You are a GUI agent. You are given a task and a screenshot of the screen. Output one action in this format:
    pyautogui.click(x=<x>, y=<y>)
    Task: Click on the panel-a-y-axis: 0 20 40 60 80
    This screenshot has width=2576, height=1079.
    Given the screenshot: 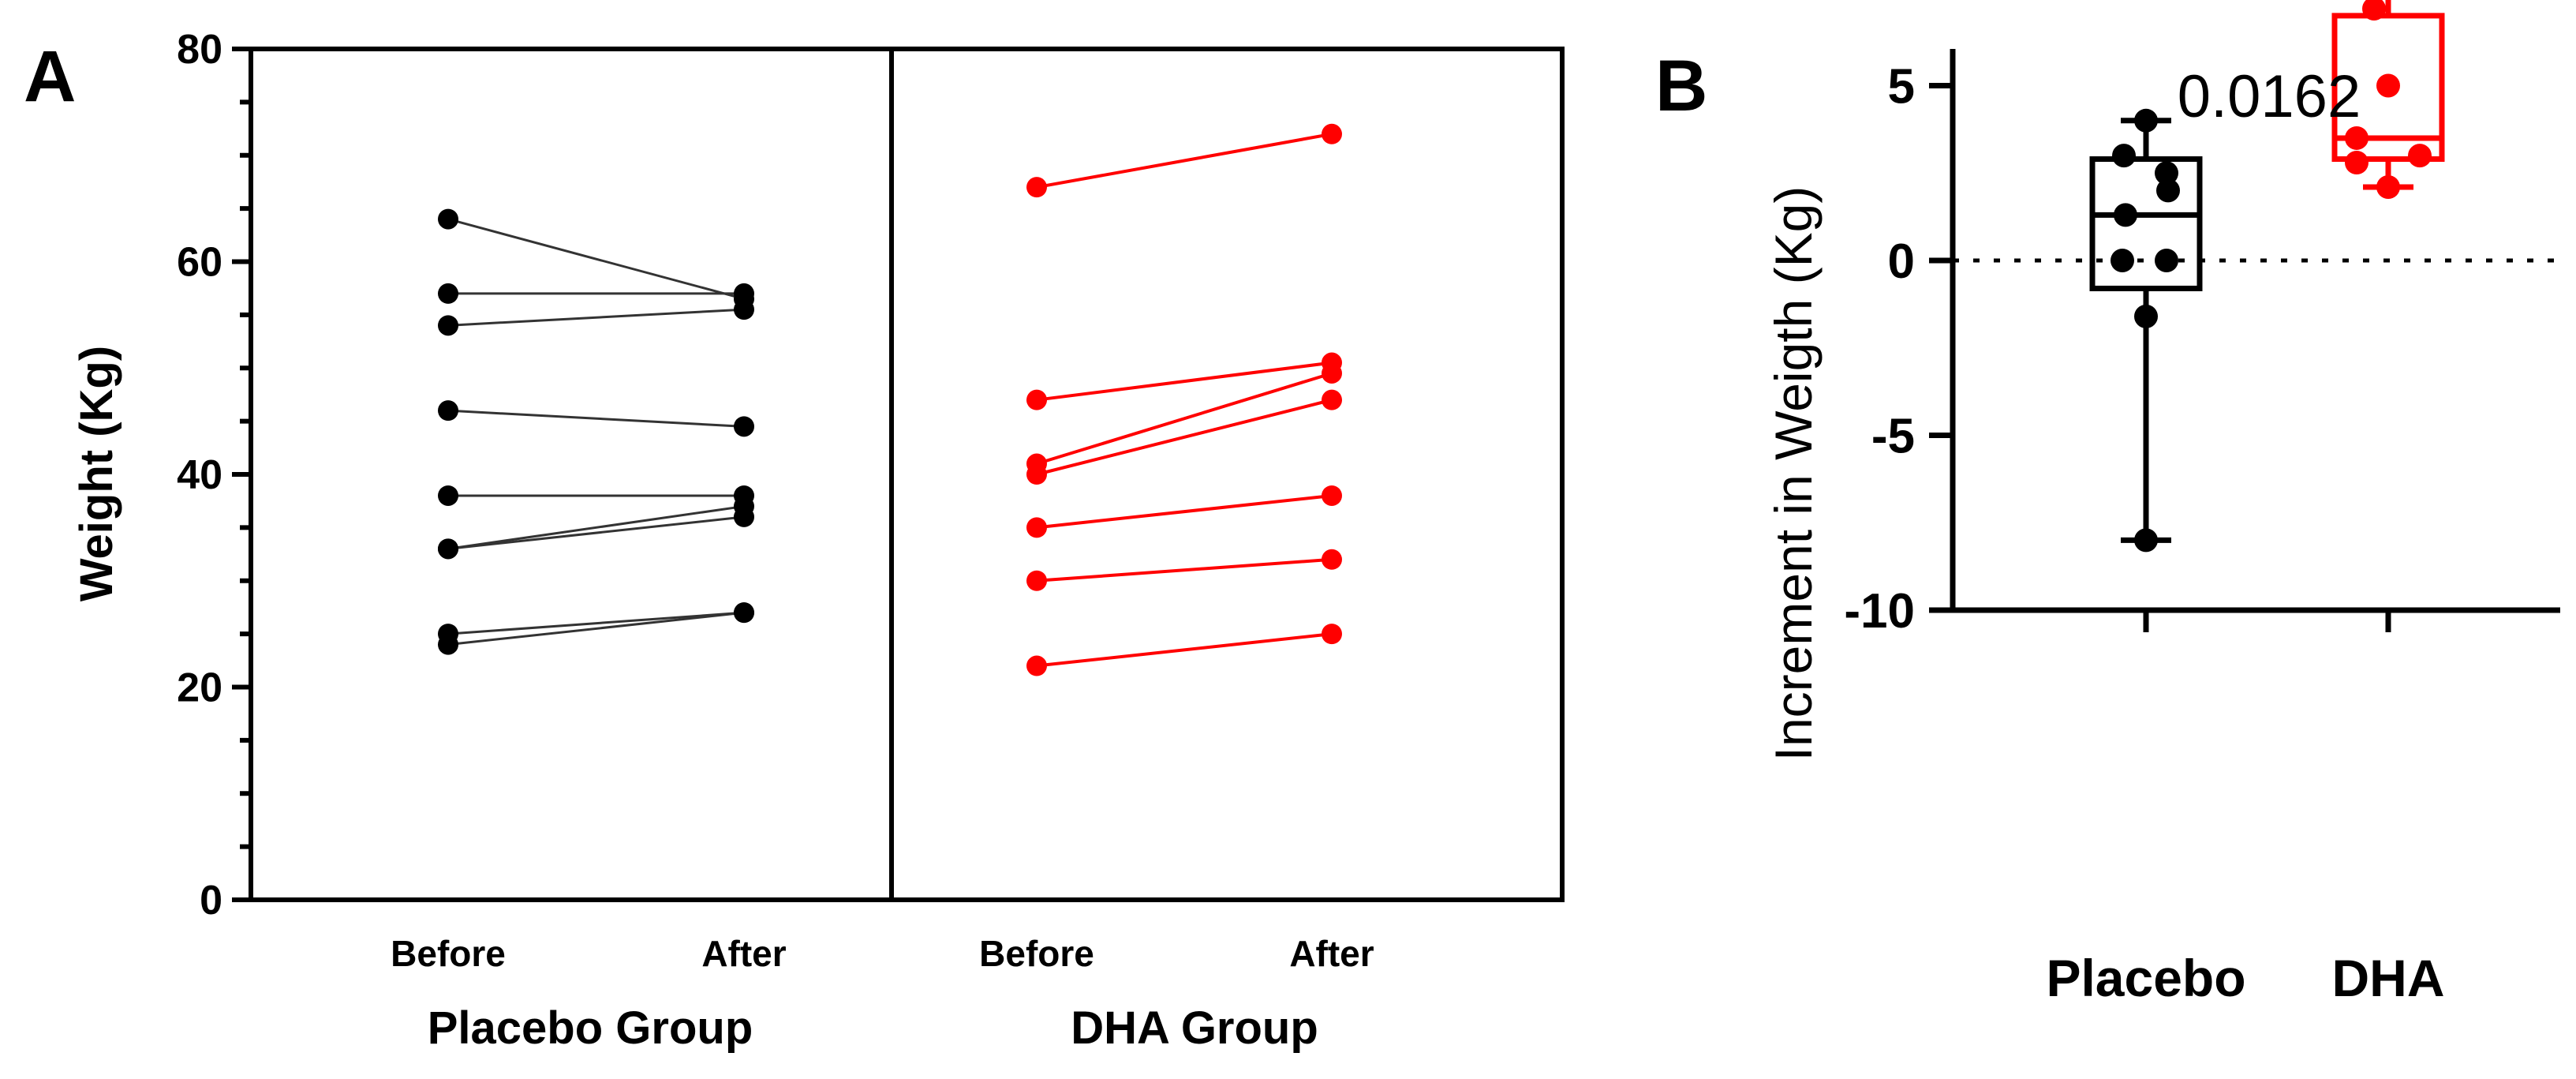 What is the action you would take?
    pyautogui.click(x=214, y=475)
    